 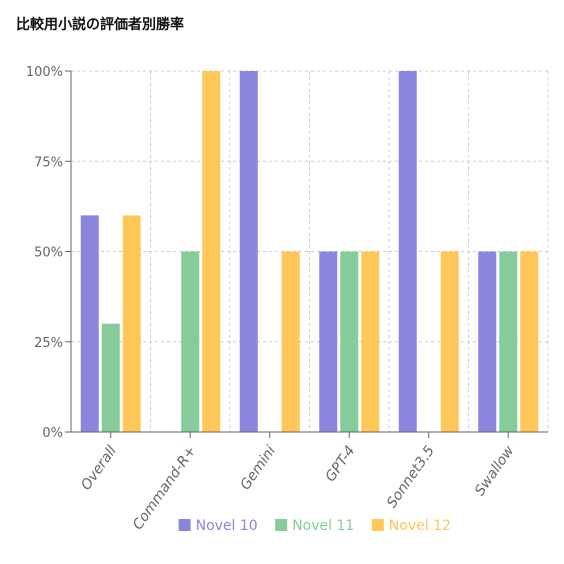 I want to click on y-tick-label: 75%, so click(x=48, y=162).